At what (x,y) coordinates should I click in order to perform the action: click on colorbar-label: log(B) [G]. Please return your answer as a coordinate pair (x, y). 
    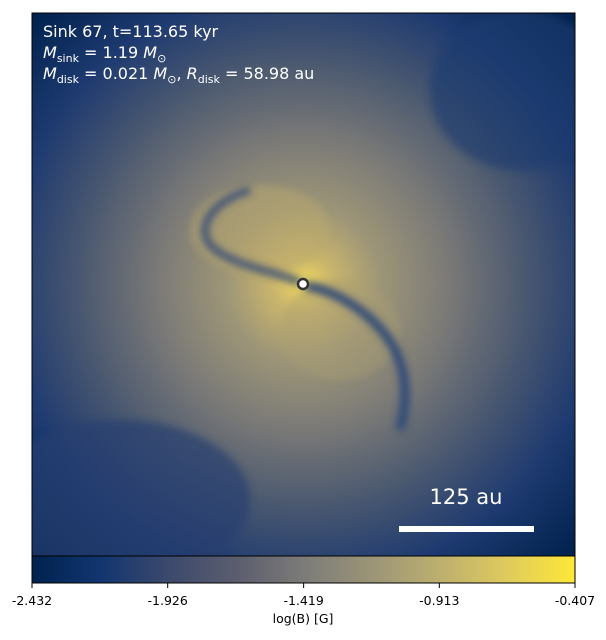
    Looking at the image, I should click on (303, 618).